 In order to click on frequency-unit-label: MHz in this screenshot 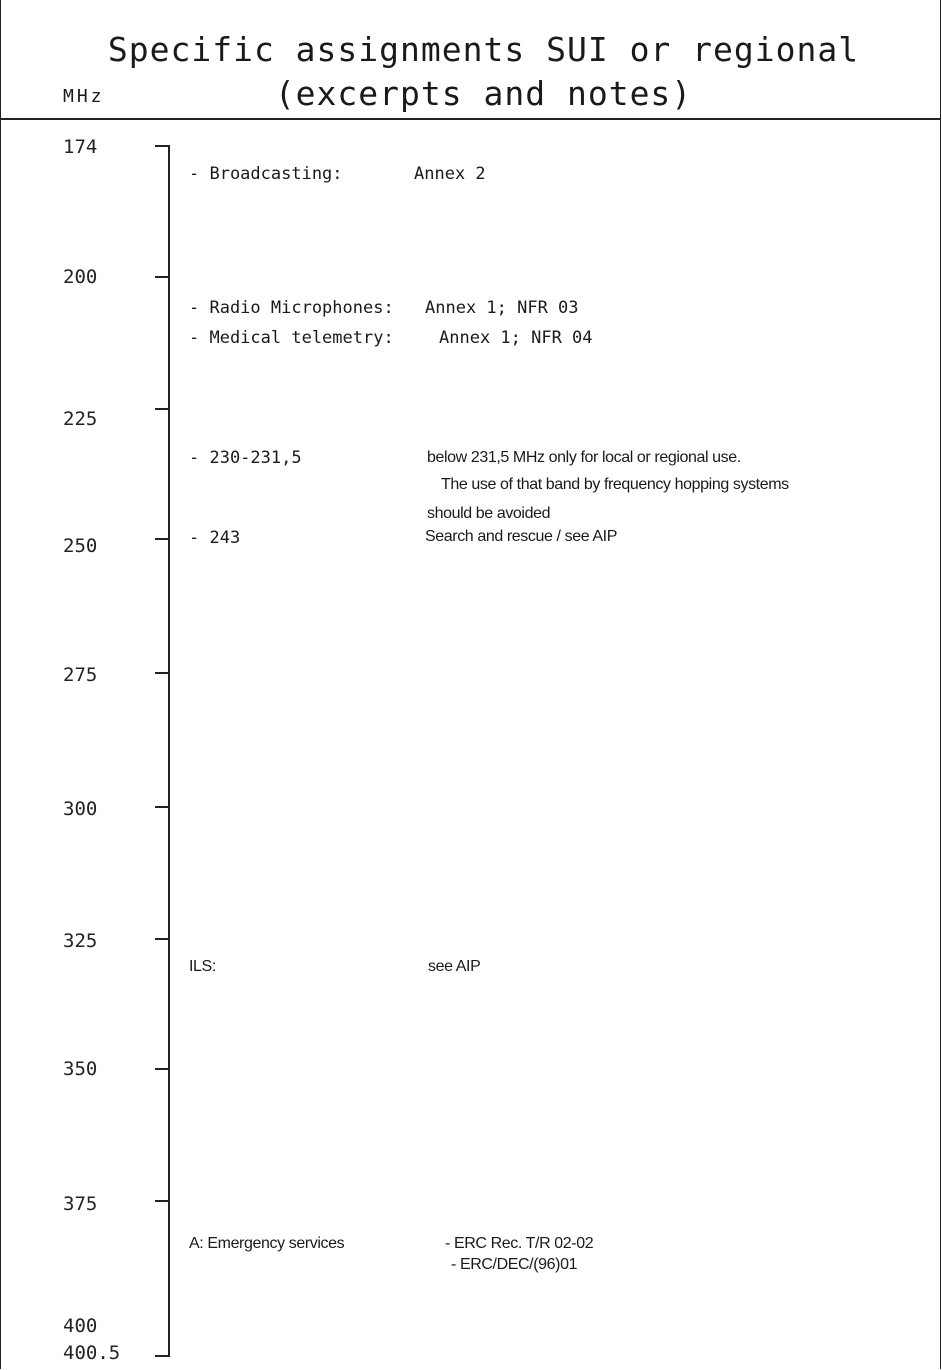, I will do `click(84, 96)`.